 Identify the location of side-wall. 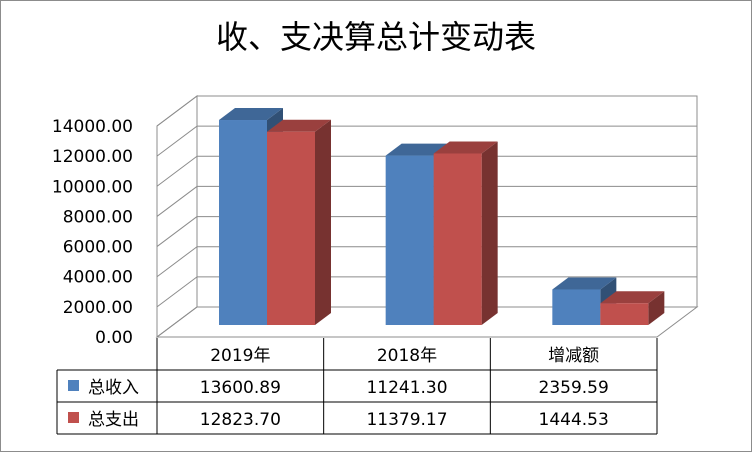
(177, 216).